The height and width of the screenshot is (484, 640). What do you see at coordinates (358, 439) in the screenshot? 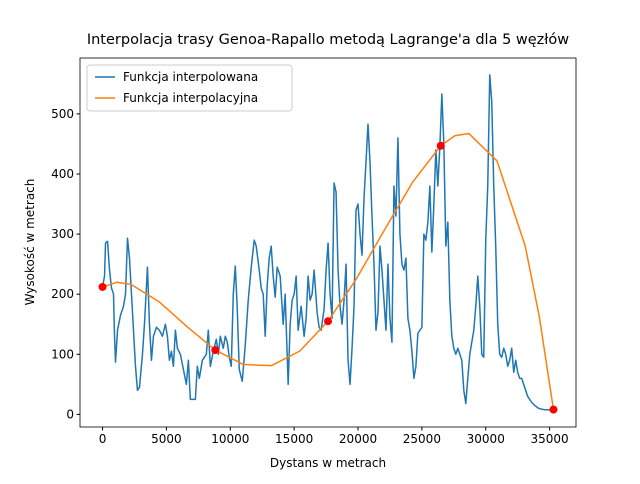
I see `x-tick-label: 20000` at bounding box center [358, 439].